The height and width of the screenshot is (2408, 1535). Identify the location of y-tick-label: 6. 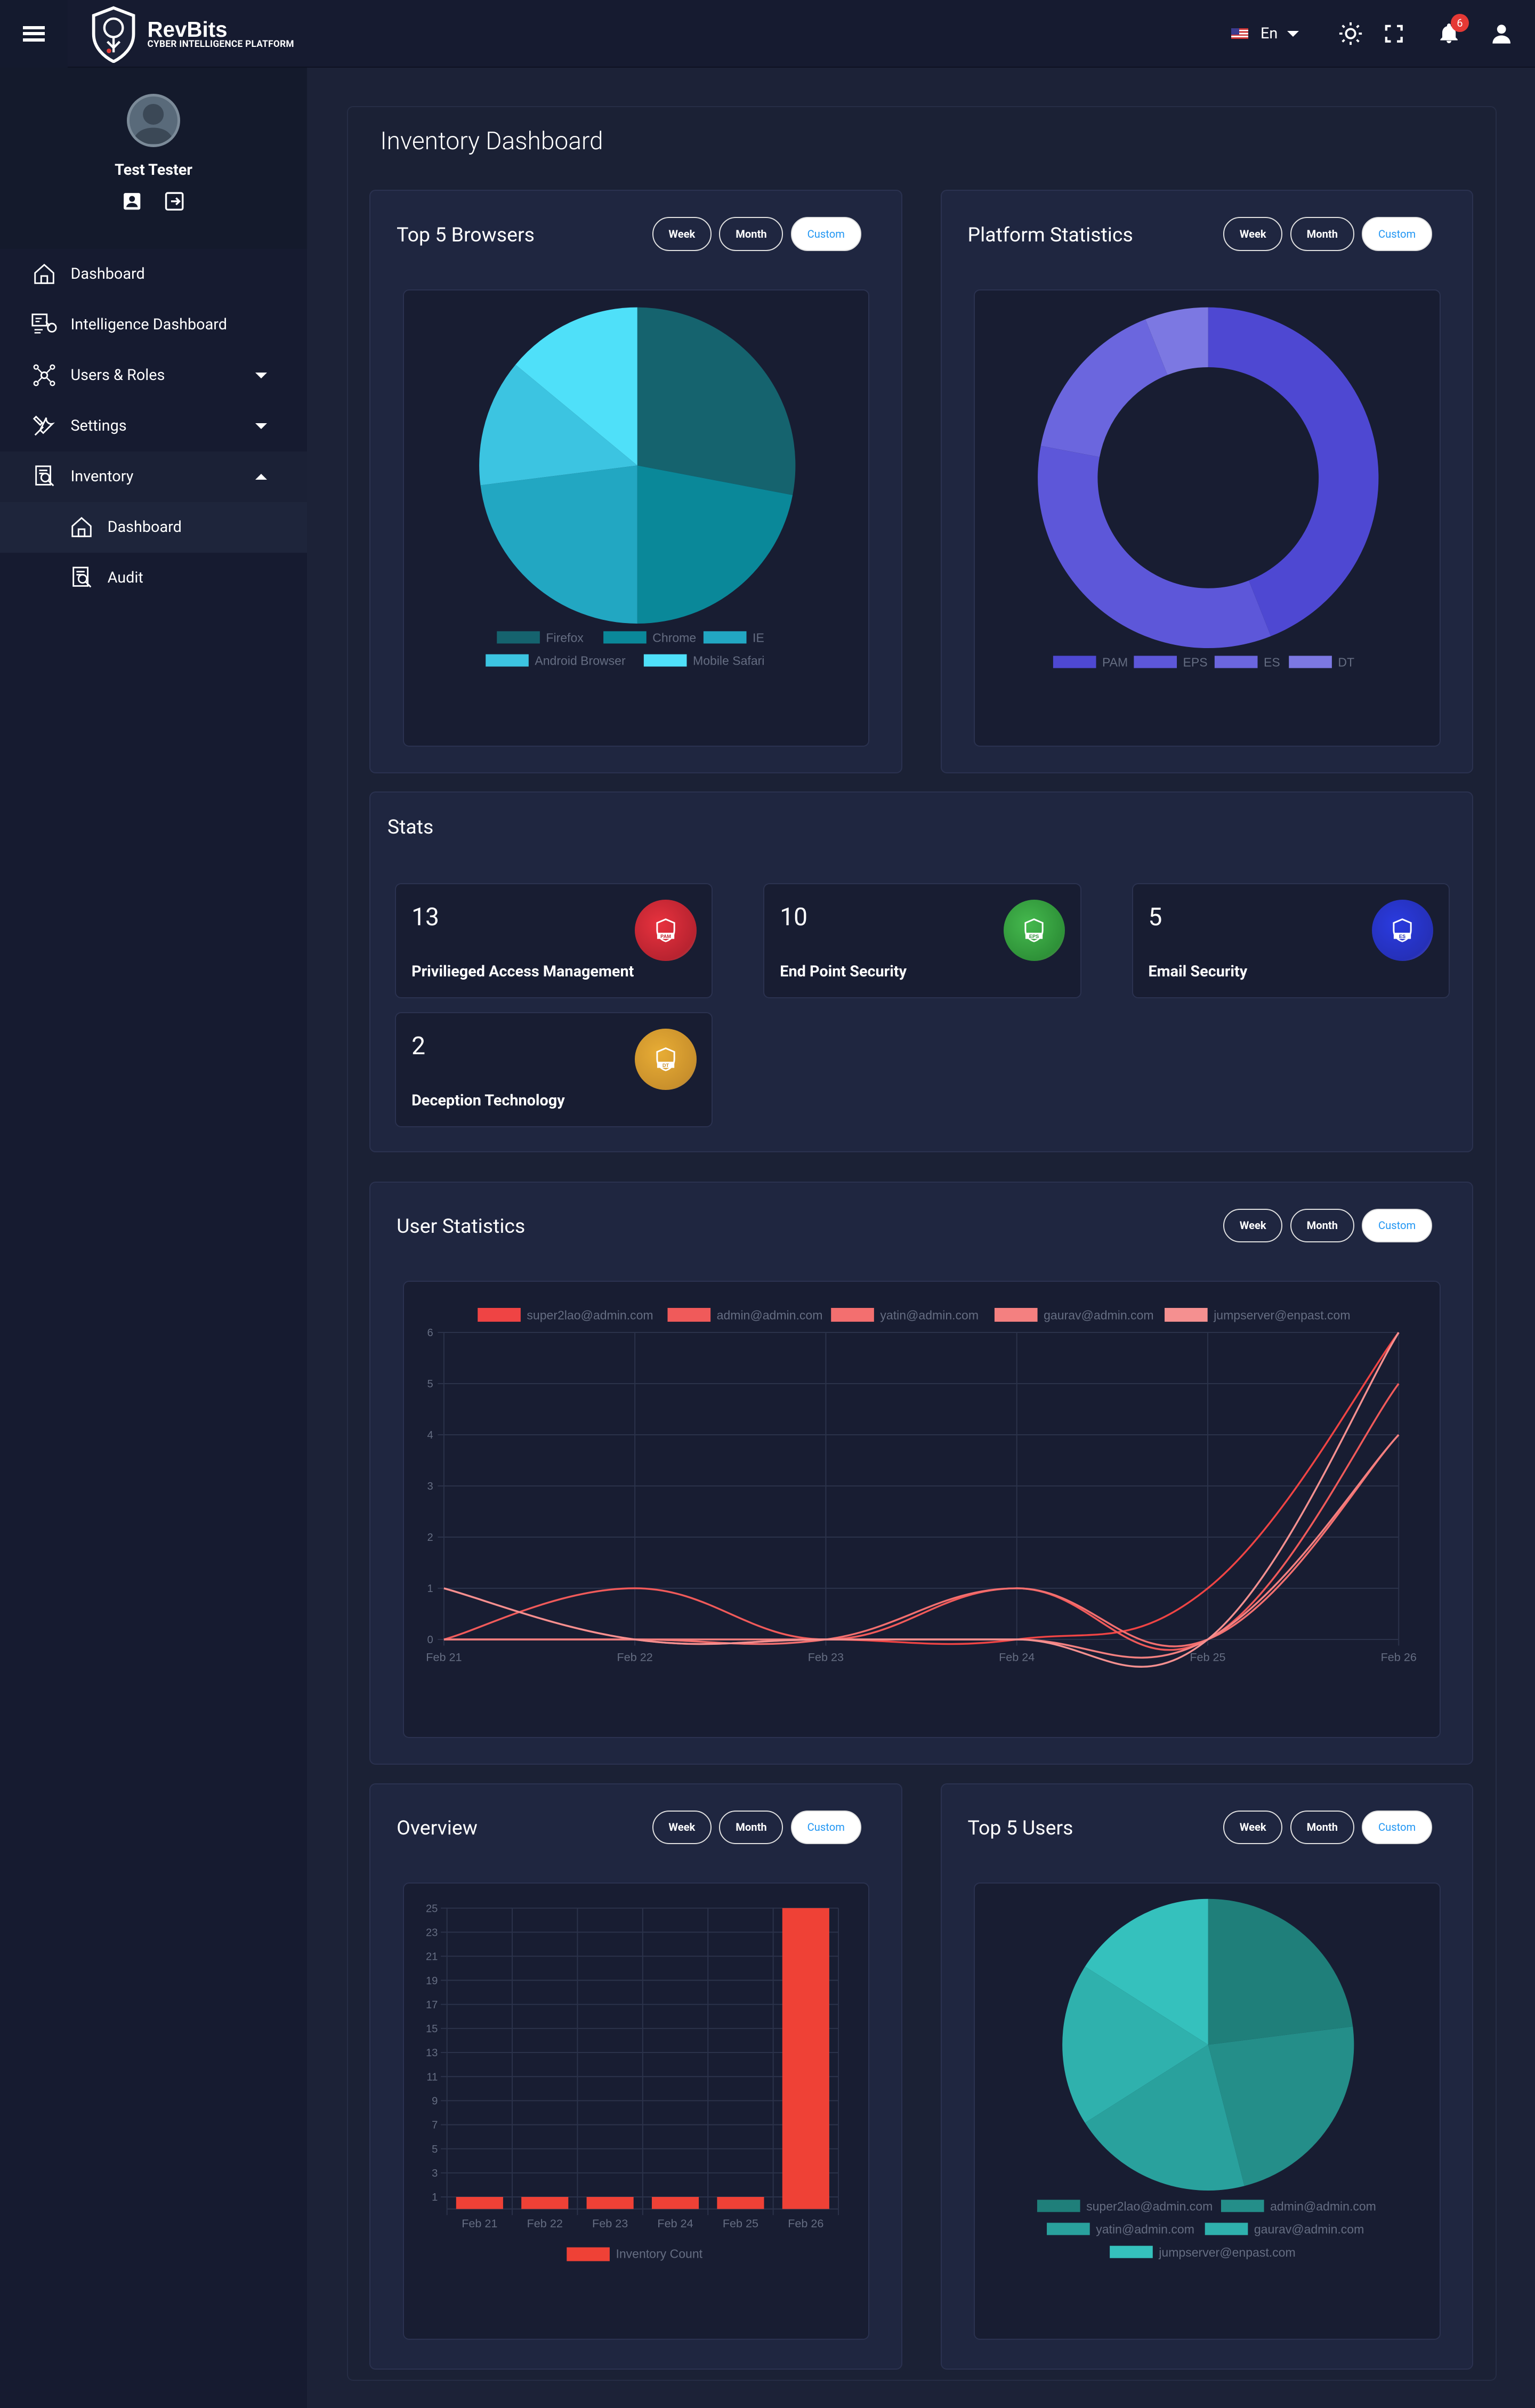
(430, 1333).